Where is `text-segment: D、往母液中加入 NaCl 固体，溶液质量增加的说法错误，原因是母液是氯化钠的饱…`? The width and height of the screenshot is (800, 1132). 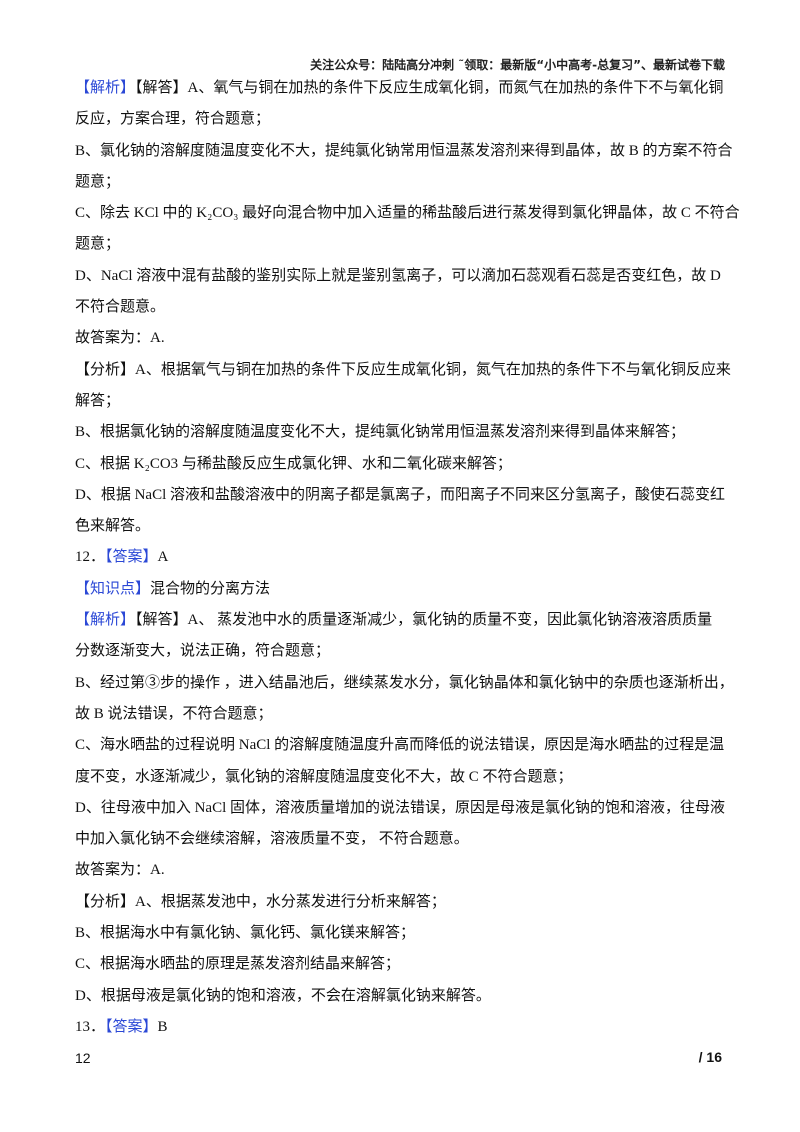 text-segment: D、往母液中加入 NaCl 固体，溶液质量增加的说法错误，原因是母液是氯化钠的饱… is located at coordinates (400, 807).